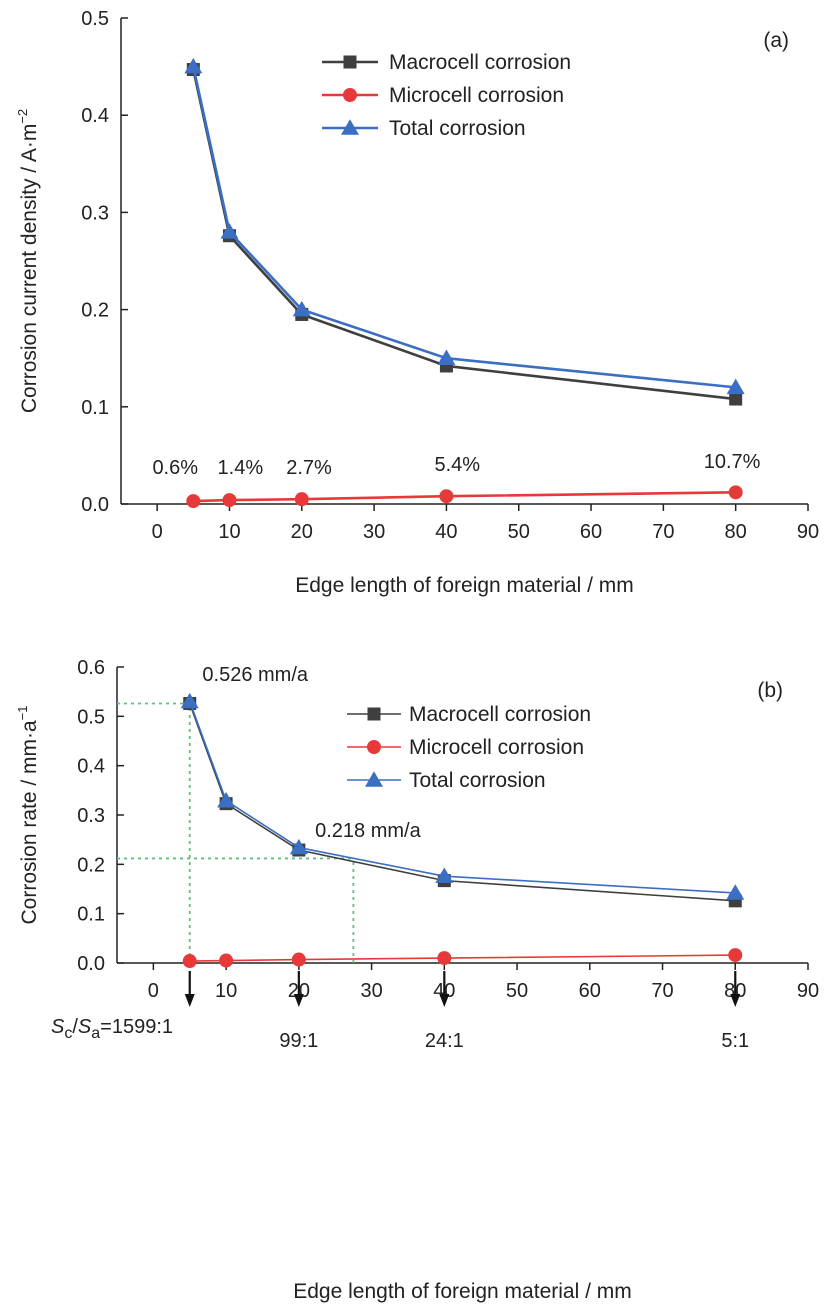  I want to click on y-axis-title-superscript: −2, so click(22, 116).